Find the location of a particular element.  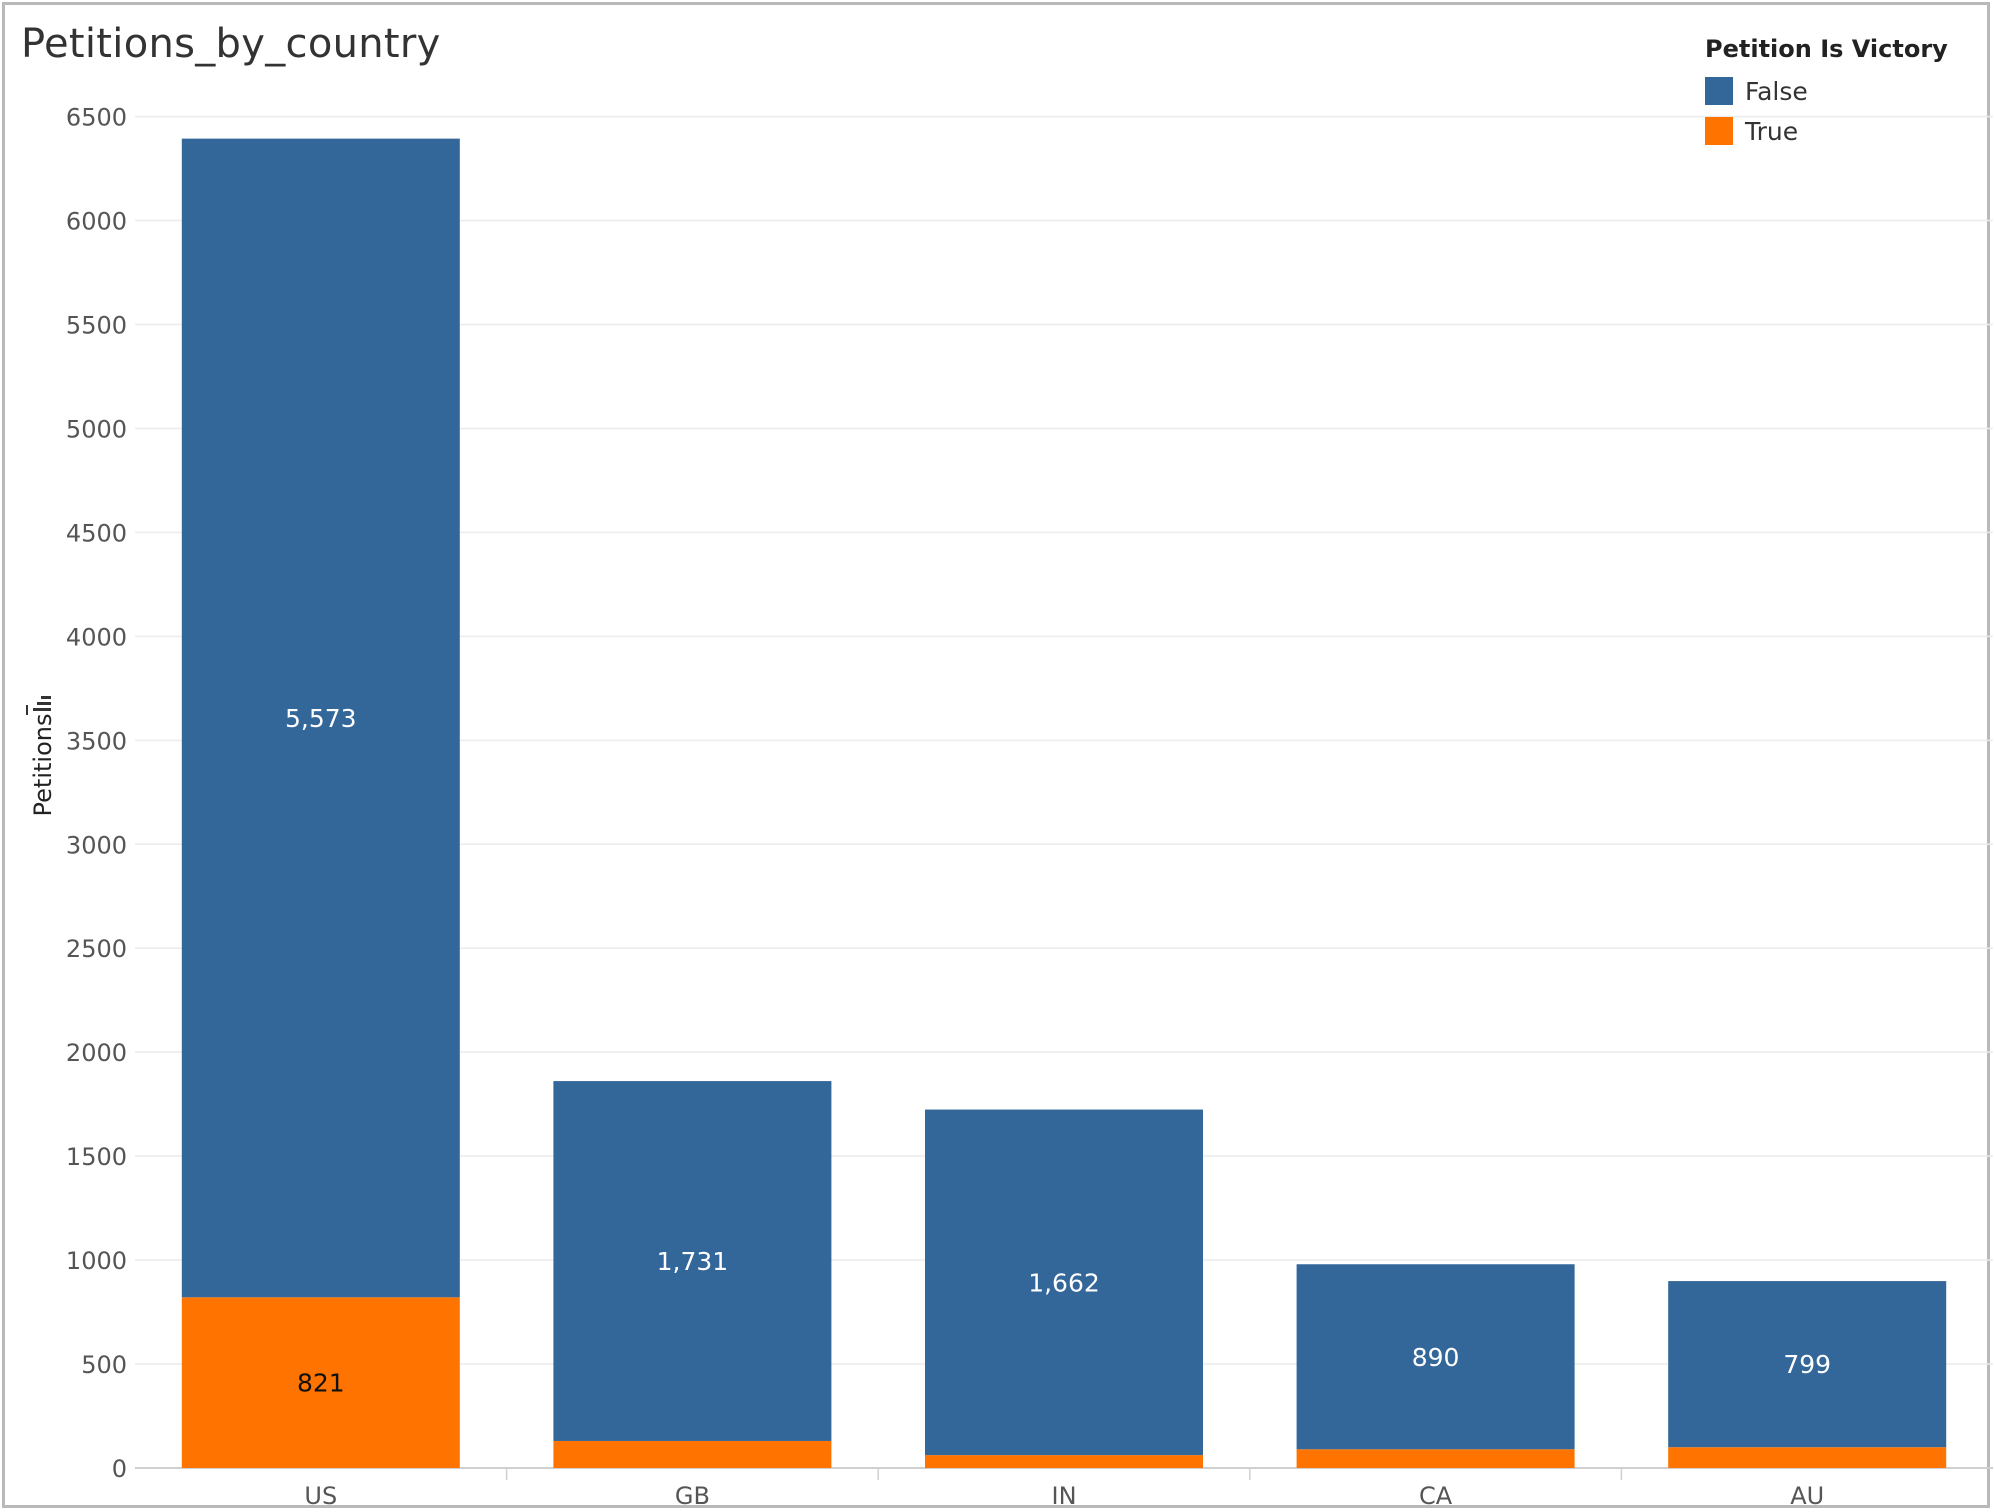

legend-title: Petition Is Victory is located at coordinates (1826, 49).